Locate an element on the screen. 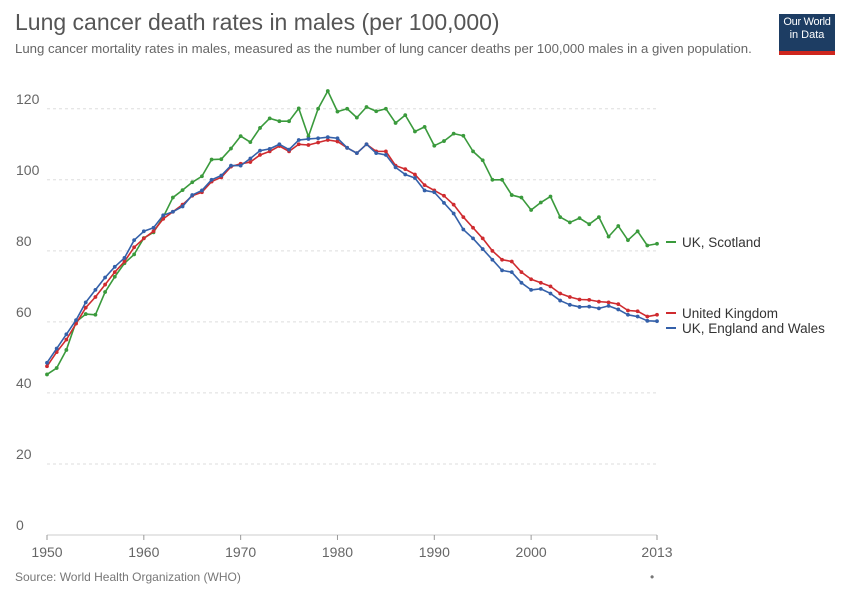  owid-logo: Our World in Data is located at coordinates (807, 34).